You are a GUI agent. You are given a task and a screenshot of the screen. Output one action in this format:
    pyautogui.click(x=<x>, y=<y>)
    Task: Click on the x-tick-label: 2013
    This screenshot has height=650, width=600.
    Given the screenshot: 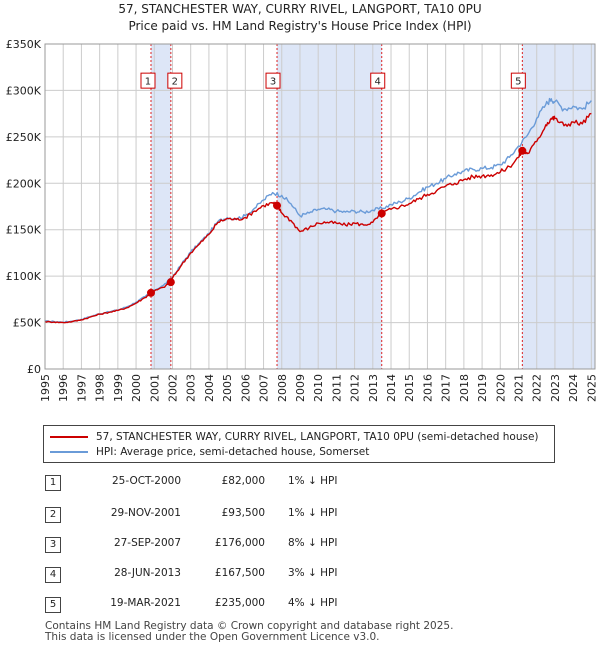 What is the action you would take?
    pyautogui.click(x=373, y=388)
    